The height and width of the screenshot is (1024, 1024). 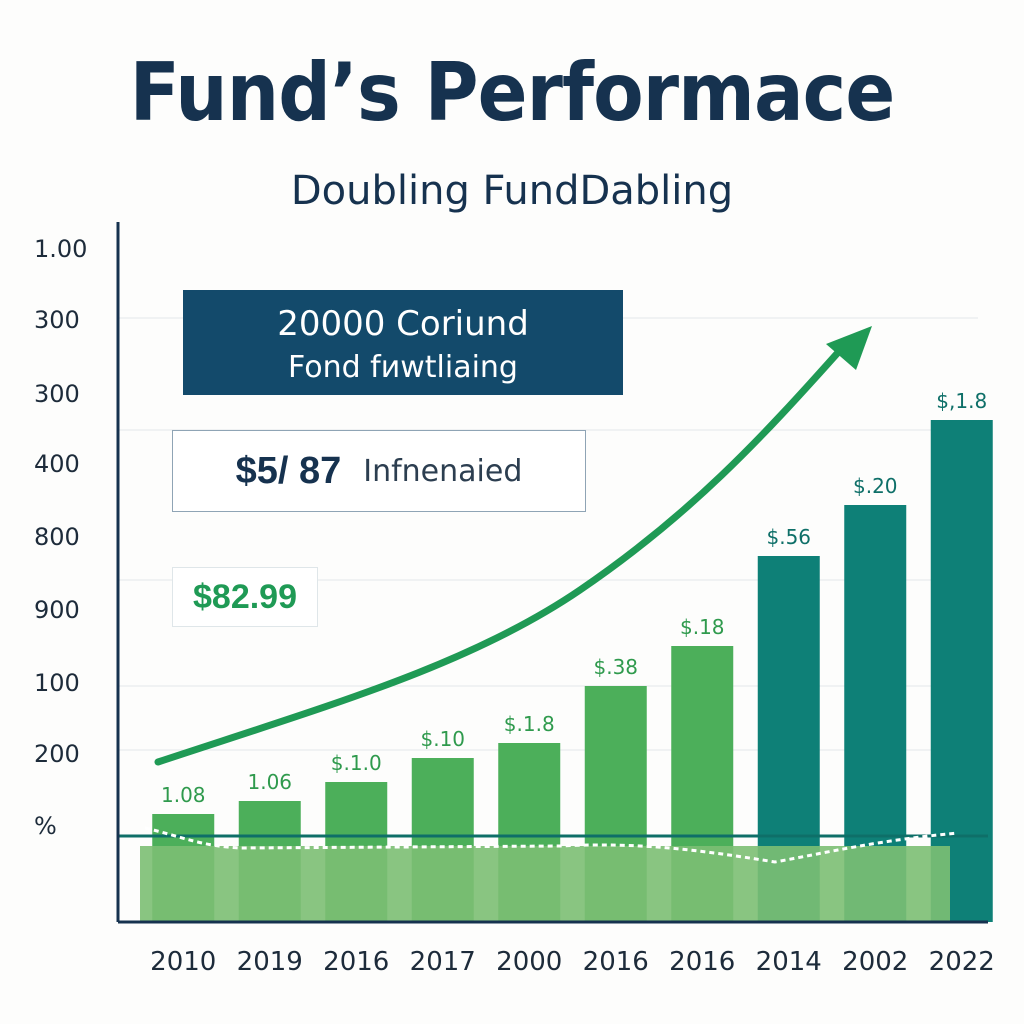 What do you see at coordinates (789, 962) in the screenshot?
I see `x-tick-label-7: 2014` at bounding box center [789, 962].